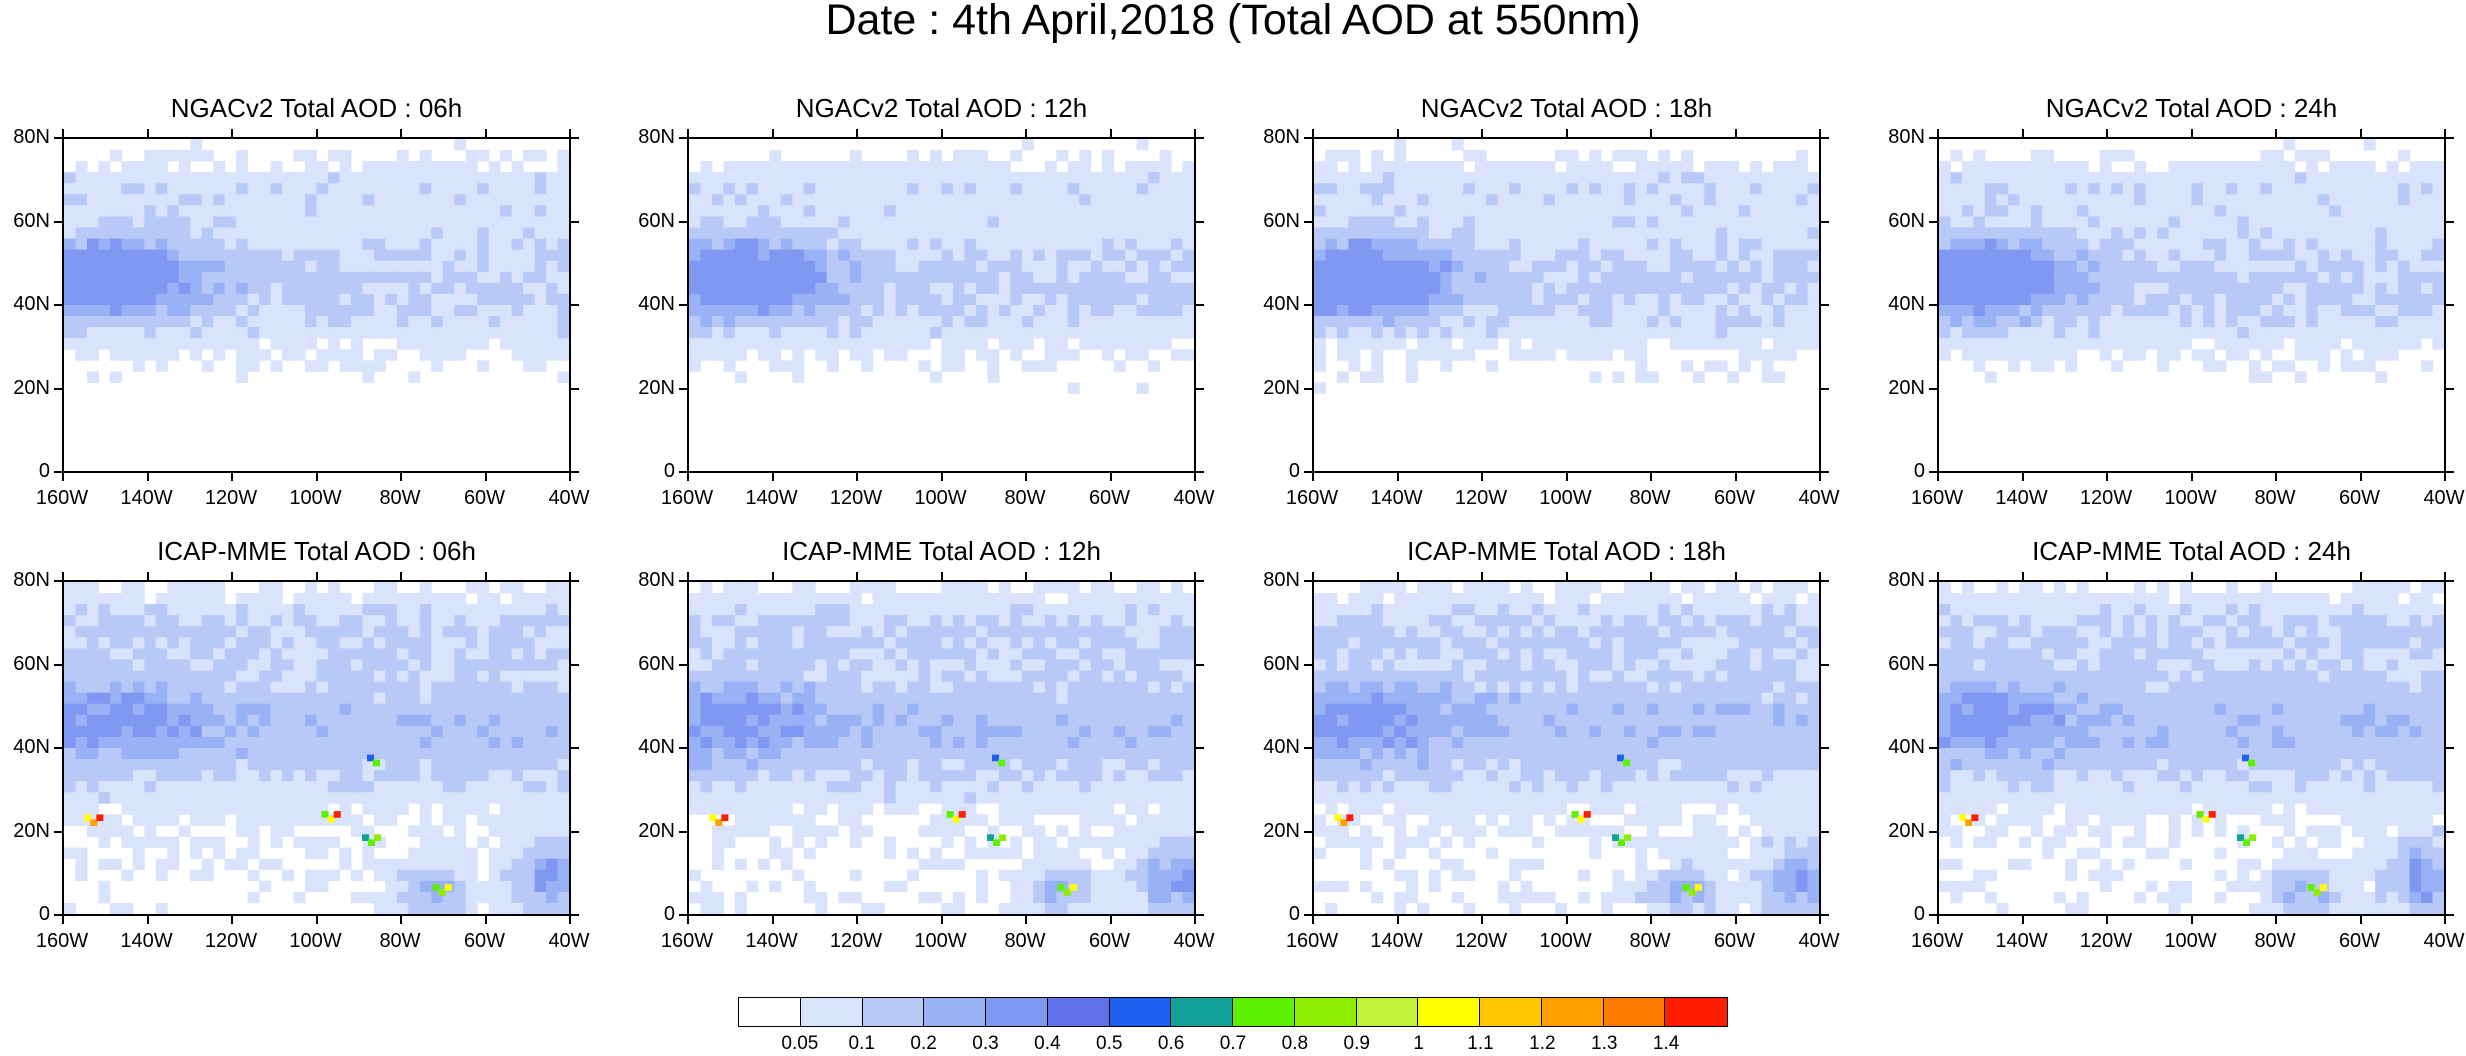 This screenshot has height=1056, width=2466. Describe the element at coordinates (1480, 1043) in the screenshot. I see `colorbar-label: 1.1` at that location.